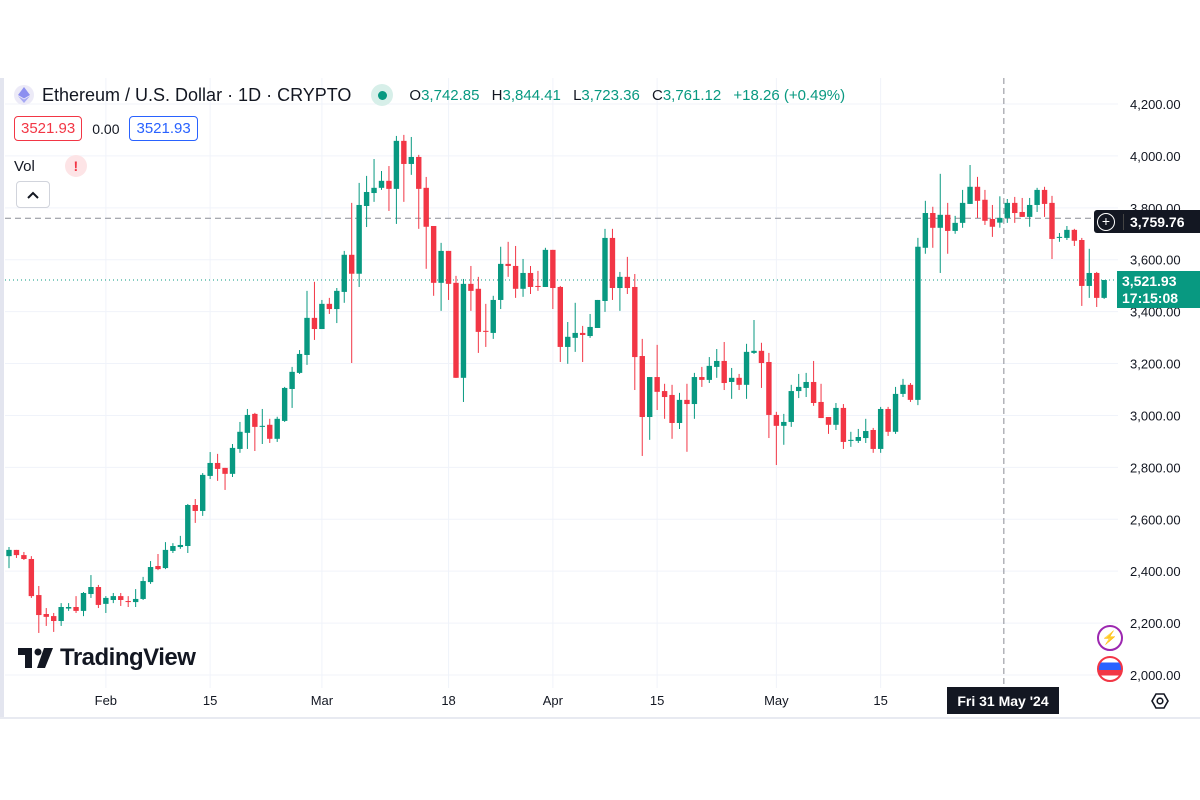 The image size is (1200, 800). What do you see at coordinates (48, 128) in the screenshot?
I see `sell-button: 3521.93` at bounding box center [48, 128].